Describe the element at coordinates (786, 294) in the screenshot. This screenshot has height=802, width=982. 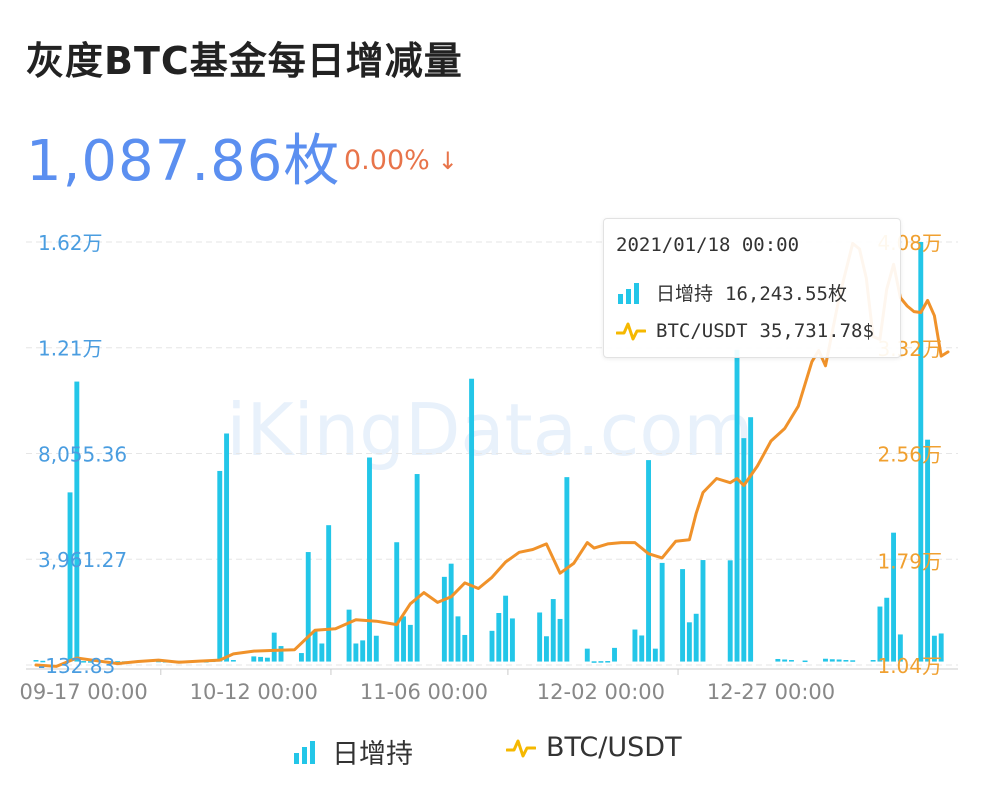
I see `tooltip-bar-value: 16,243.55枚` at that location.